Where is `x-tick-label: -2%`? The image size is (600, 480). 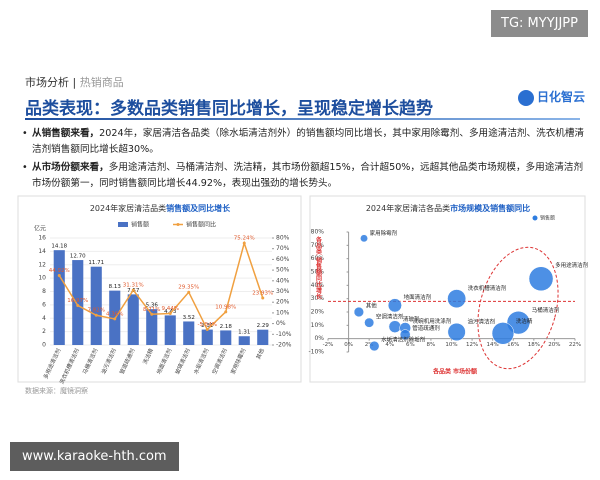
x-tick-label: -2% is located at coordinates (328, 345).